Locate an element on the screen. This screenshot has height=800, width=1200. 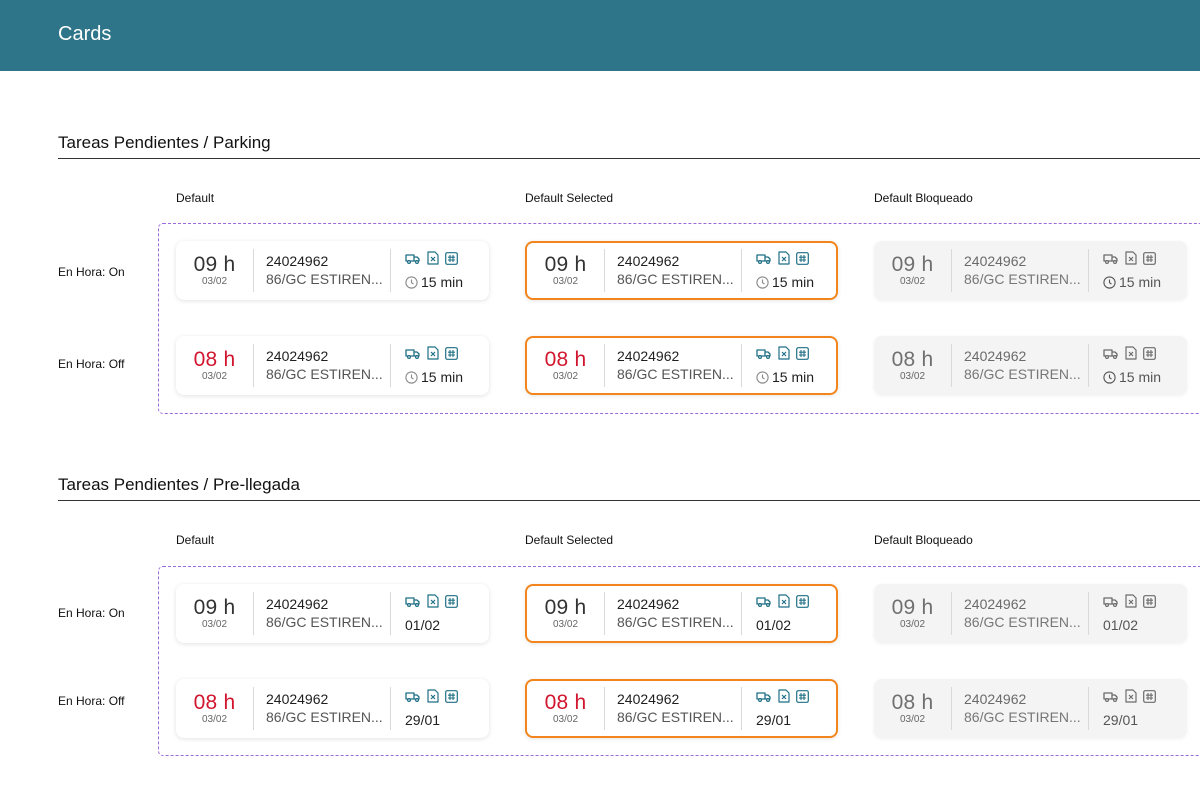
task-card-blocked: 09 h 03/02 24024962 86/GC ESTIREN... 15 min is located at coordinates (1030, 270).